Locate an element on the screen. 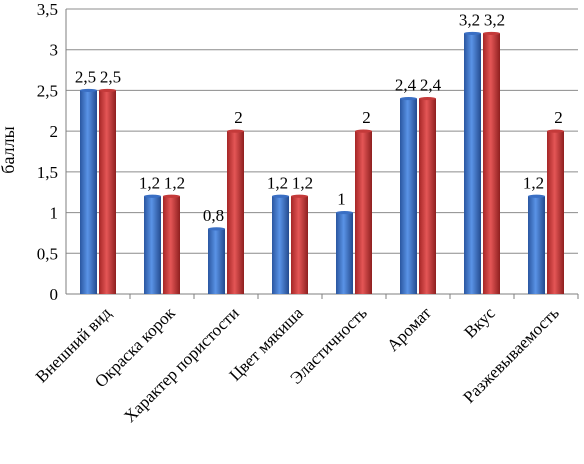  data-label-blue: 2,4 is located at coordinates (406, 85).